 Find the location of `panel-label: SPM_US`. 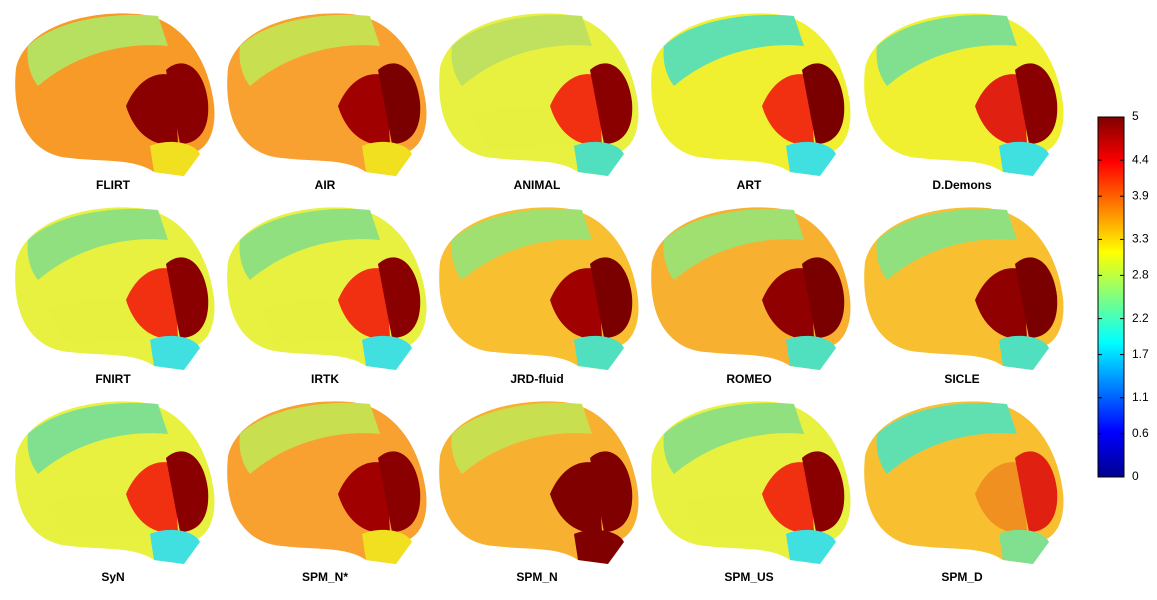

panel-label: SPM_US is located at coordinates (748, 577).